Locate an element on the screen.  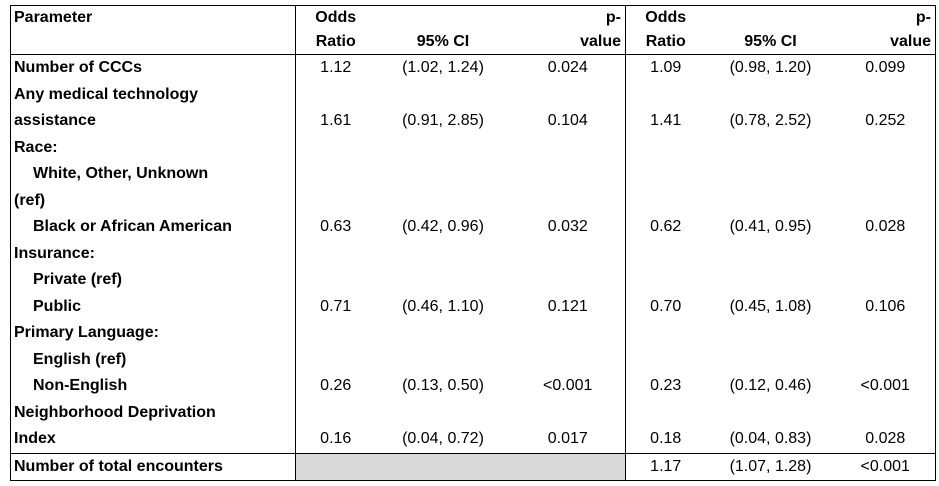
cell-p1: 0.121 is located at coordinates (568, 306).